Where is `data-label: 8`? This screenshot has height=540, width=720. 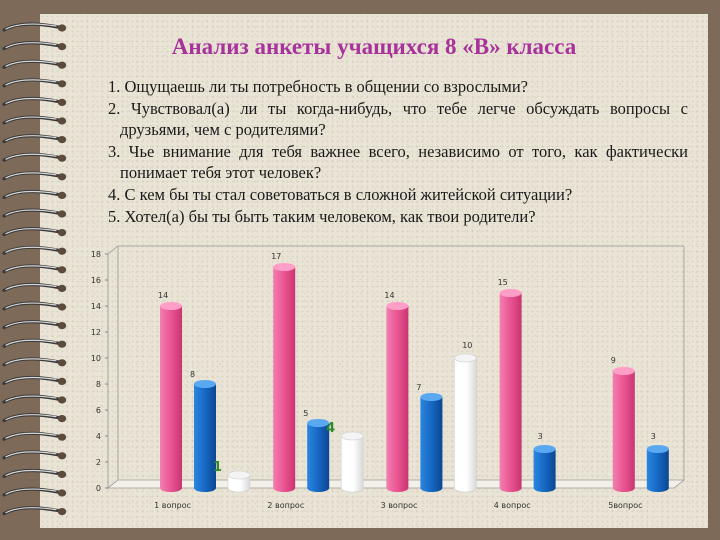
data-label: 8 is located at coordinates (192, 374).